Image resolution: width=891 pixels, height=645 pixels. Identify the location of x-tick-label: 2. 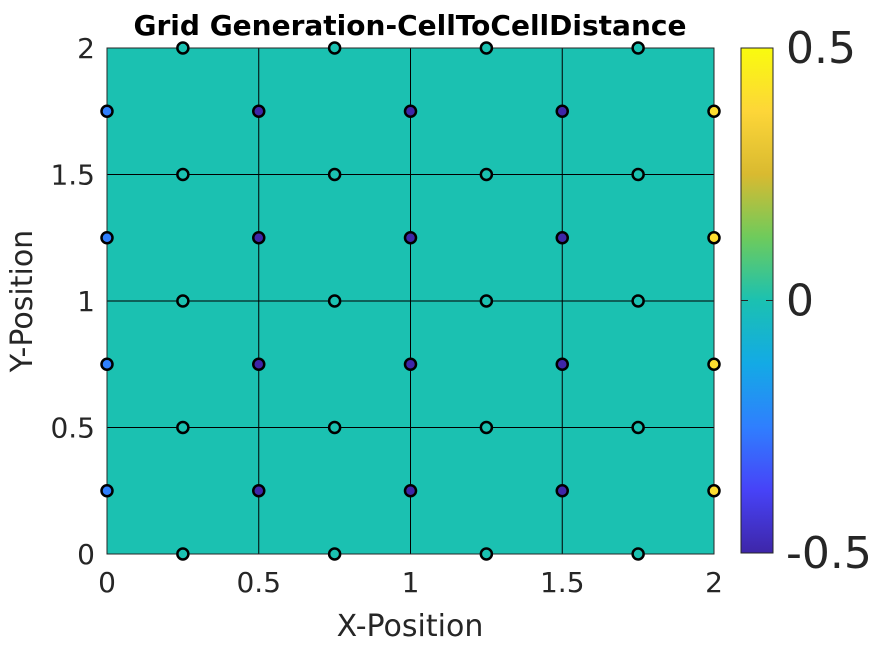
(714, 582).